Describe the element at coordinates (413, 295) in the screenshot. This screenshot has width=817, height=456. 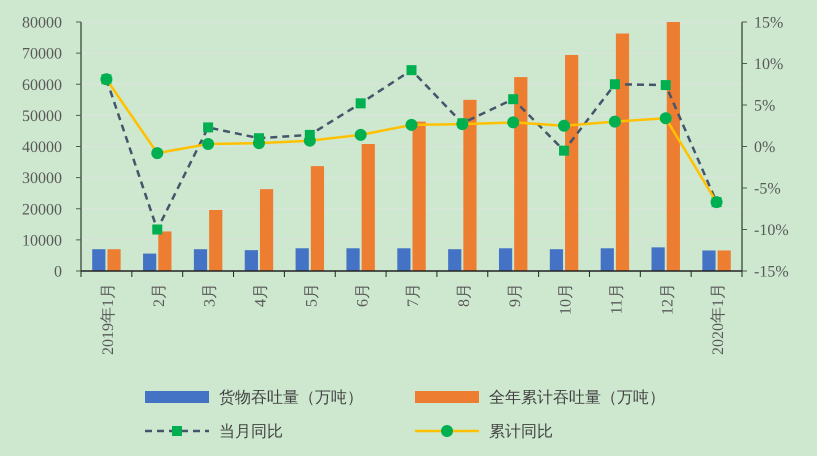
I see `x-tick-label: 7月` at that location.